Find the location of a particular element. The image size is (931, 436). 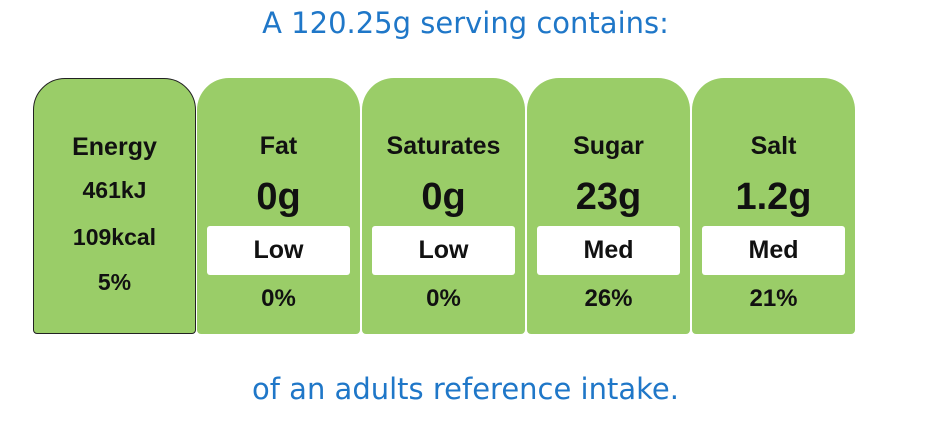

title: A 120.25g serving contains: is located at coordinates (465, 23).